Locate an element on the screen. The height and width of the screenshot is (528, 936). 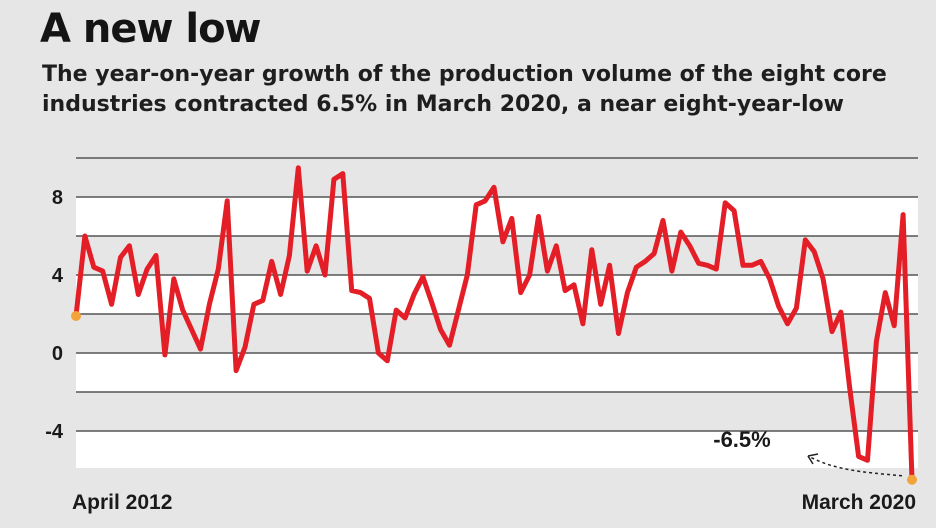
annotation-arrowhead is located at coordinates (813, 459).